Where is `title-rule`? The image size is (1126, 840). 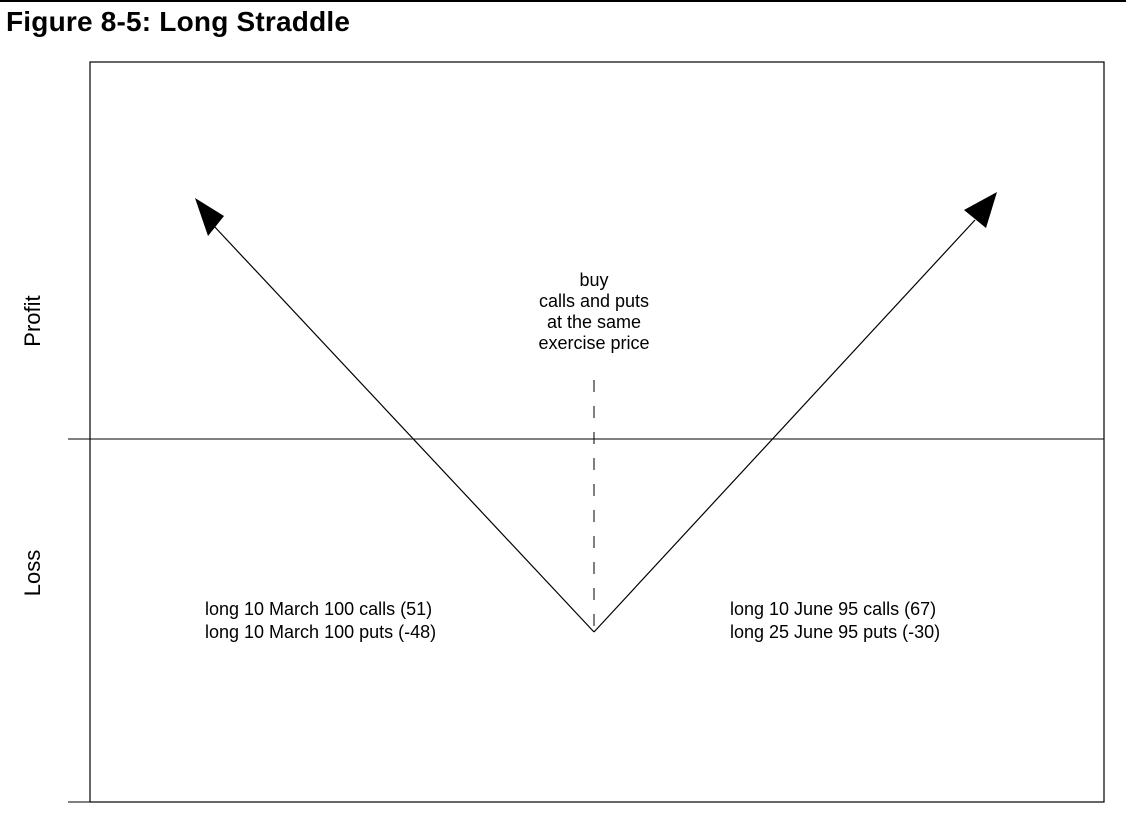 title-rule is located at coordinates (563, 1).